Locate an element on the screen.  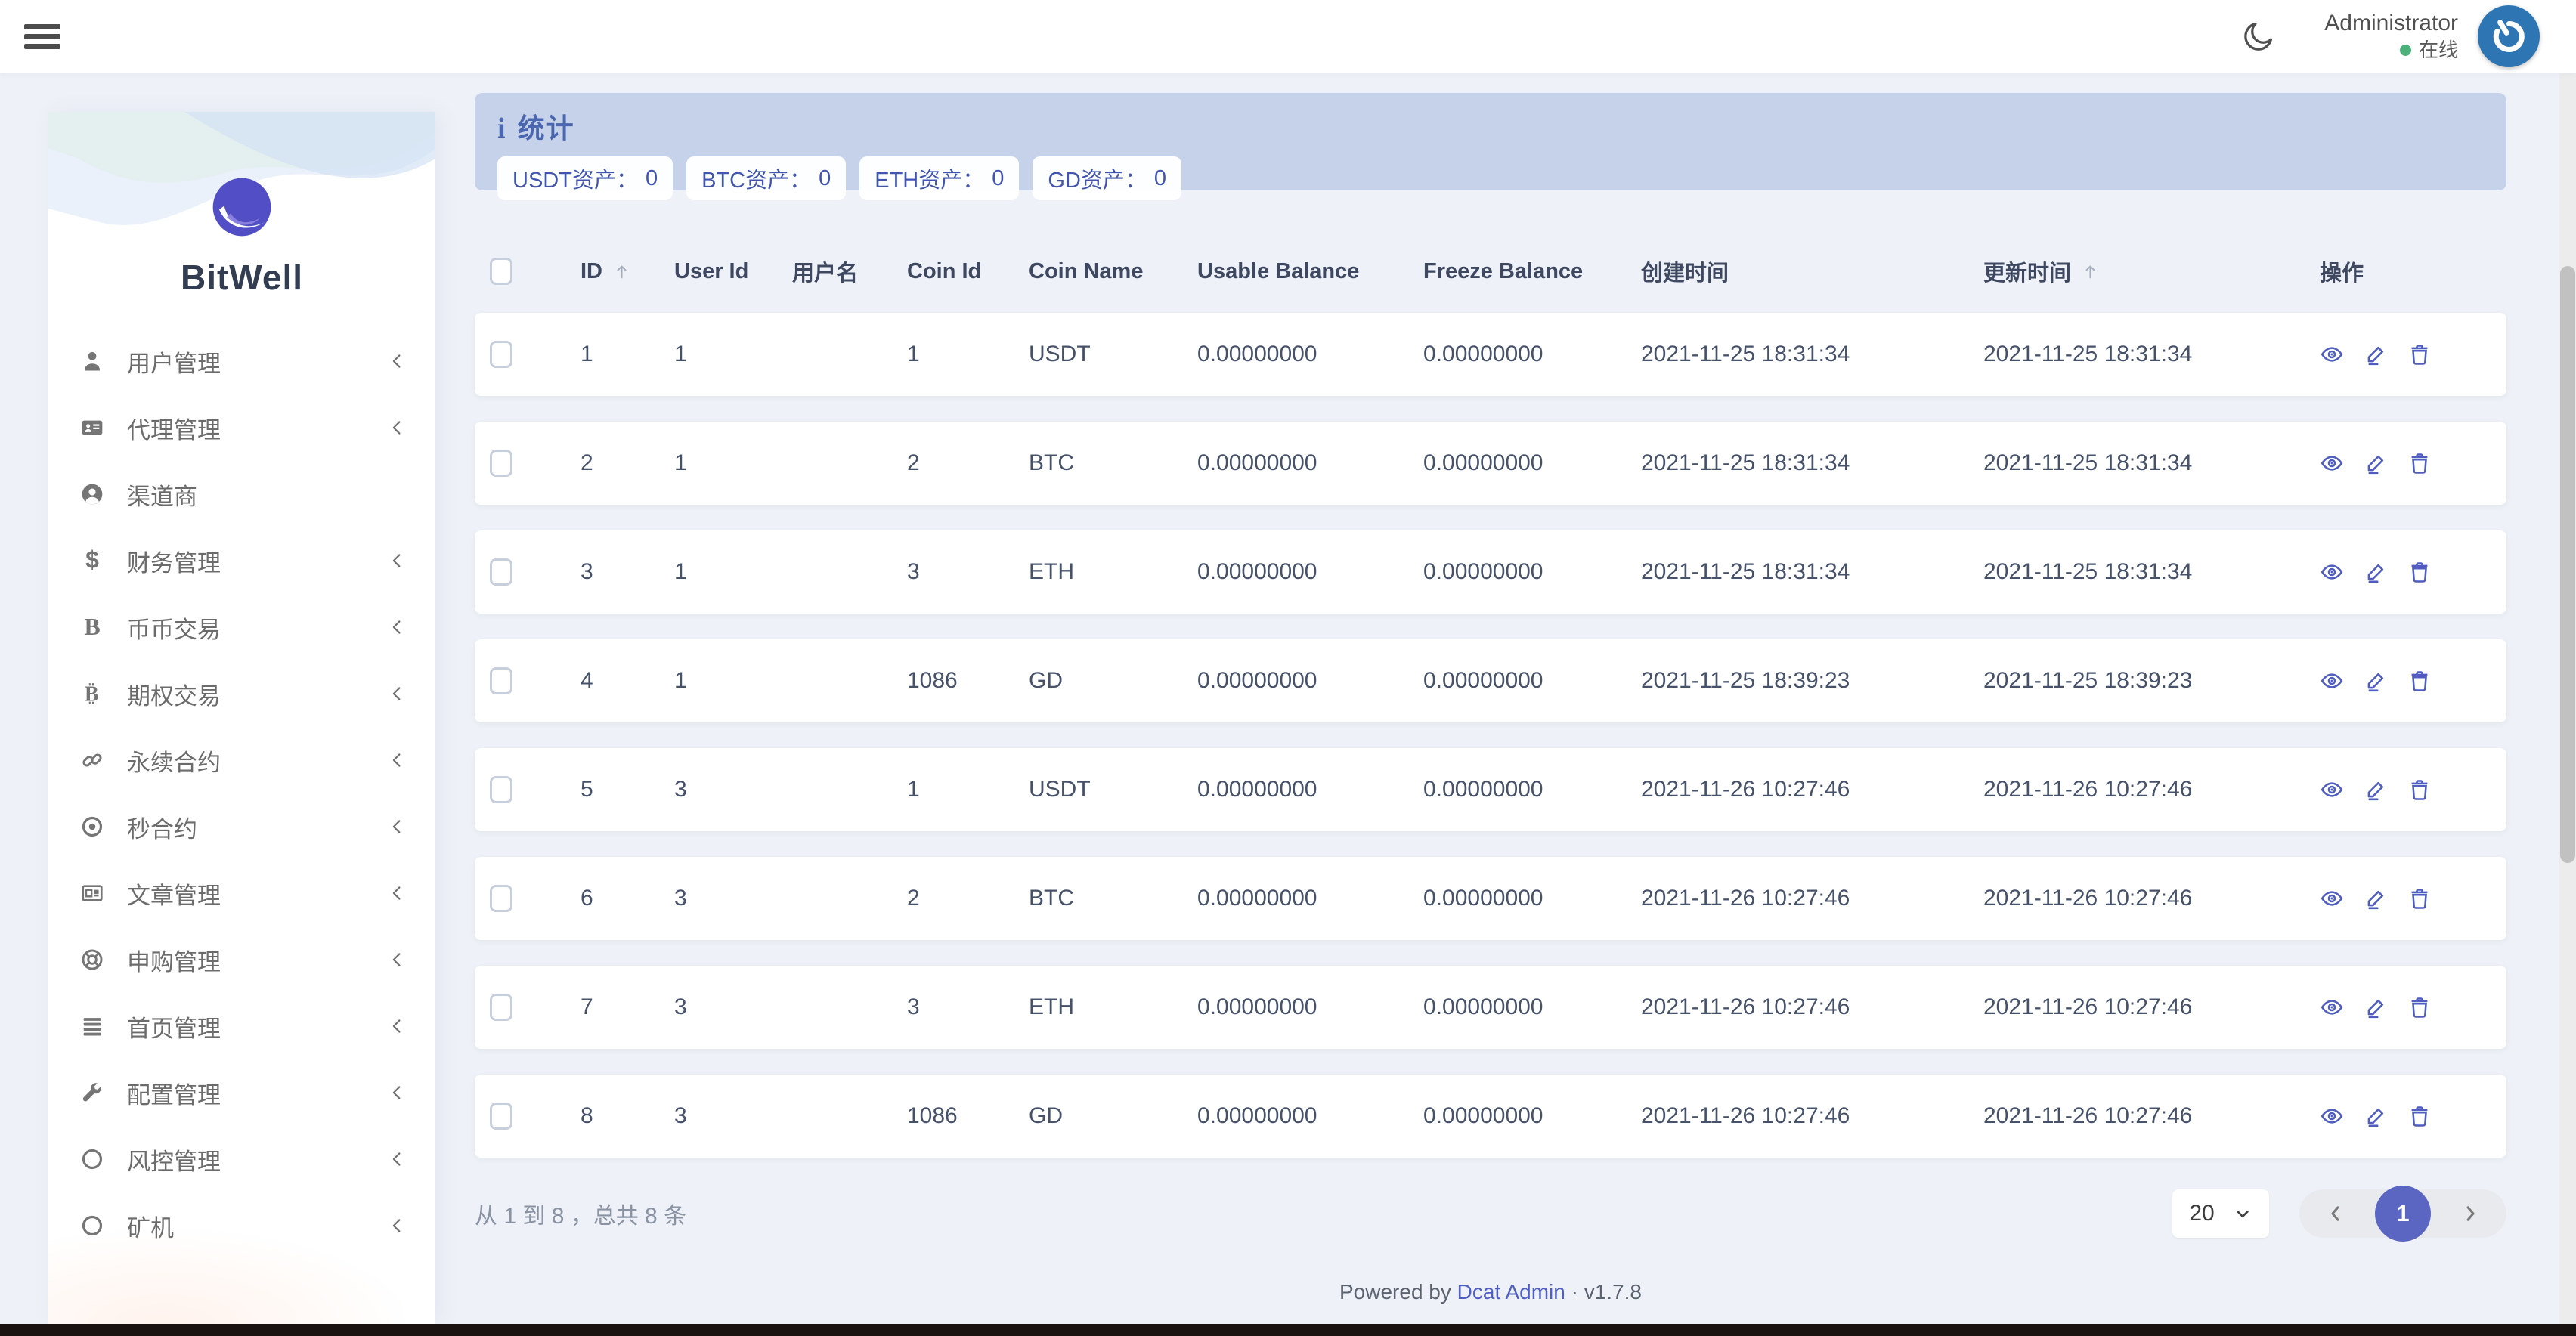
sidebar-item-3: 渠道商 is located at coordinates (241, 494).